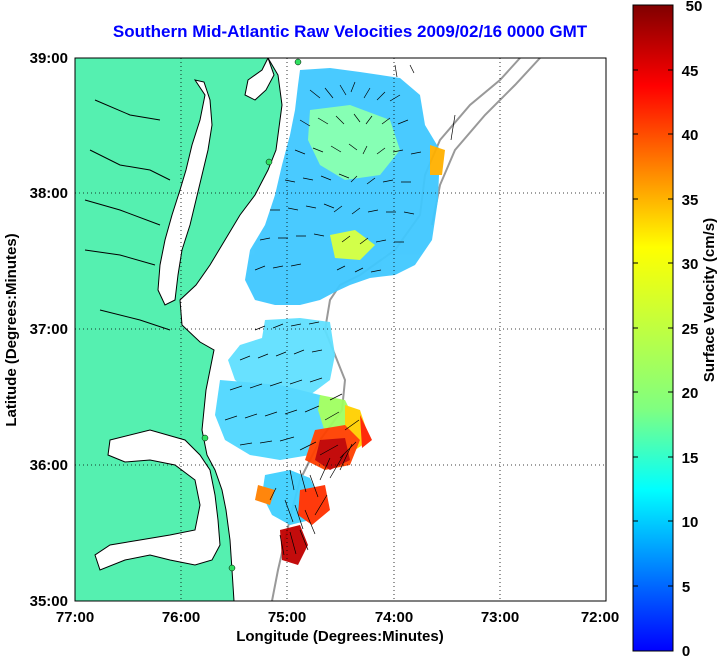  Describe the element at coordinates (75, 617) in the screenshot. I see `x-tick: 77:00` at that location.